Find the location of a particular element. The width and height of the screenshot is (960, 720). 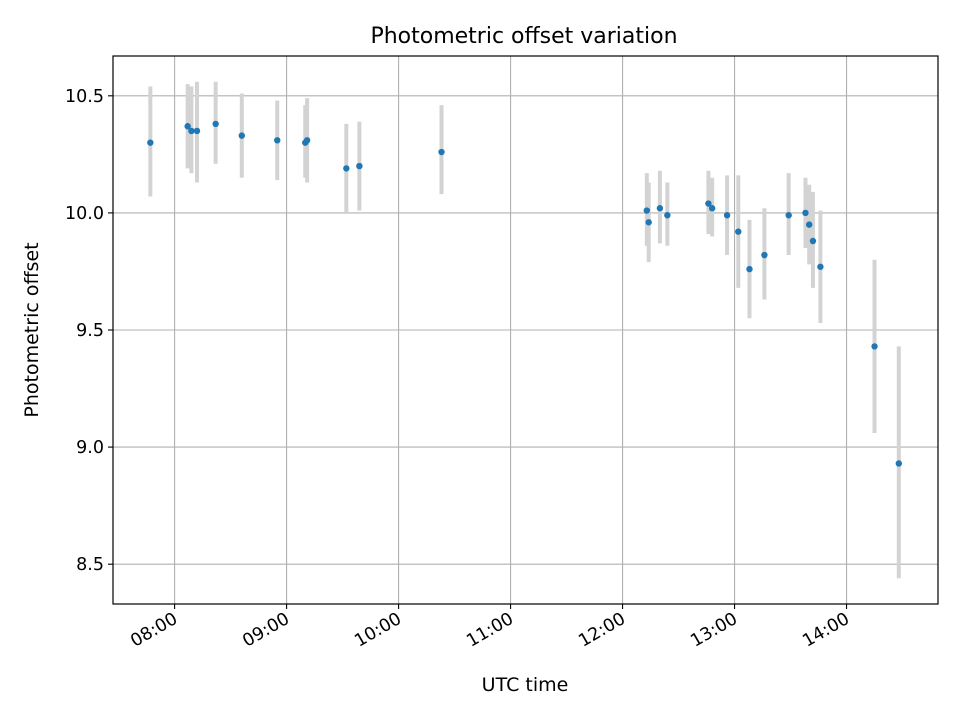

x-axis-ticks: 08:00 09:00 10:00 11:00 12:00 13:00 14:00 is located at coordinates (490, 628).